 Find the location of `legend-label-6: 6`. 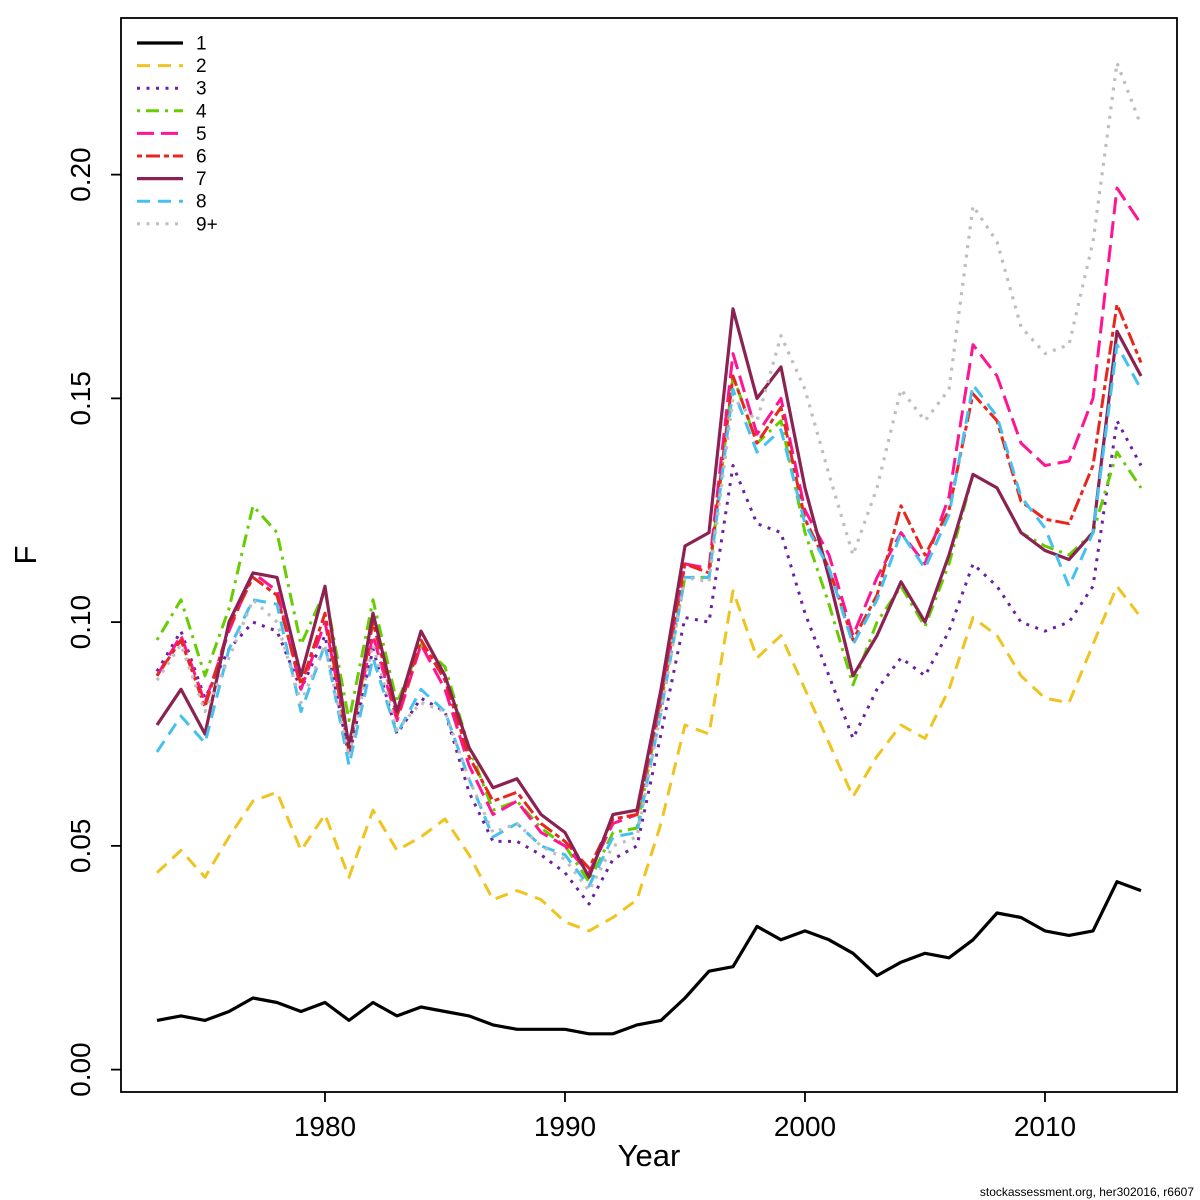

legend-label-6: 6 is located at coordinates (201, 157).